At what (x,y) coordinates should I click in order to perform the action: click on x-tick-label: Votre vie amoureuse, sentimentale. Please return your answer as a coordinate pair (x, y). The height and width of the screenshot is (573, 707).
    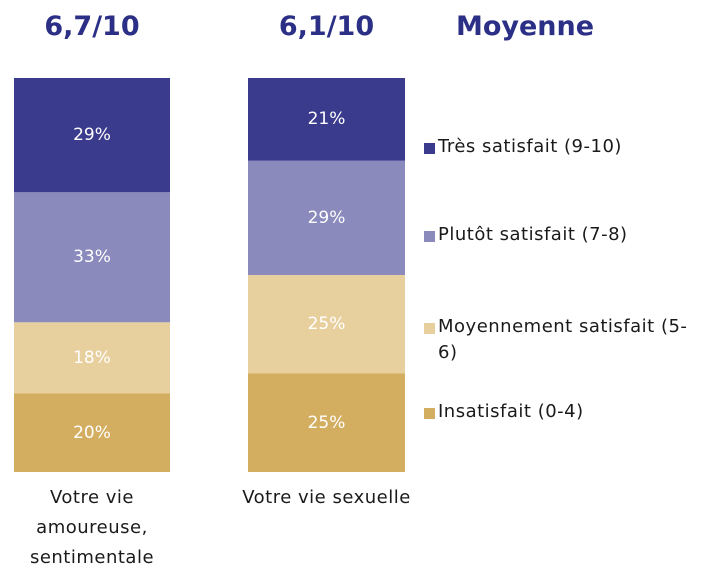
    Looking at the image, I should click on (92, 527).